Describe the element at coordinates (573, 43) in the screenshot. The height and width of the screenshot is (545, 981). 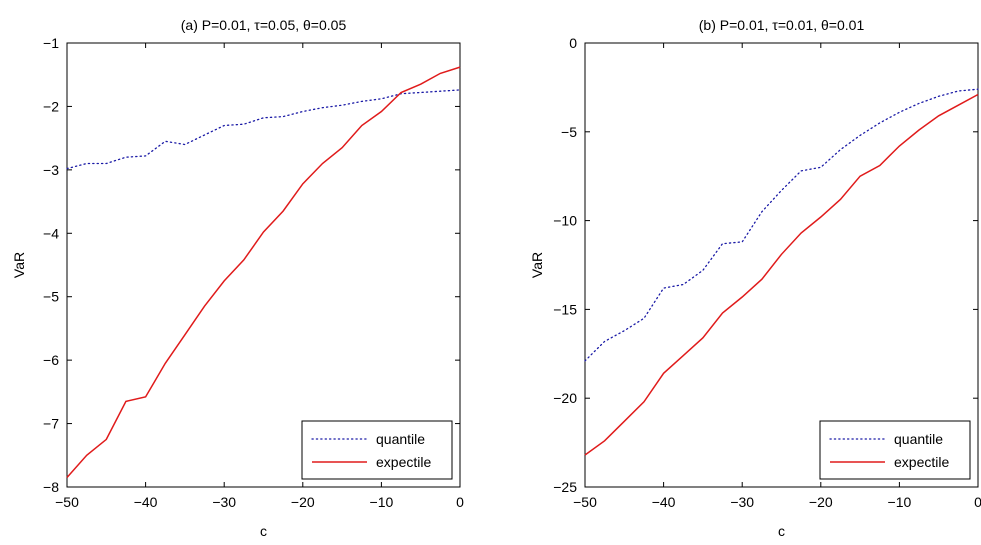
I see `chart-b-ytick-label: 0` at that location.